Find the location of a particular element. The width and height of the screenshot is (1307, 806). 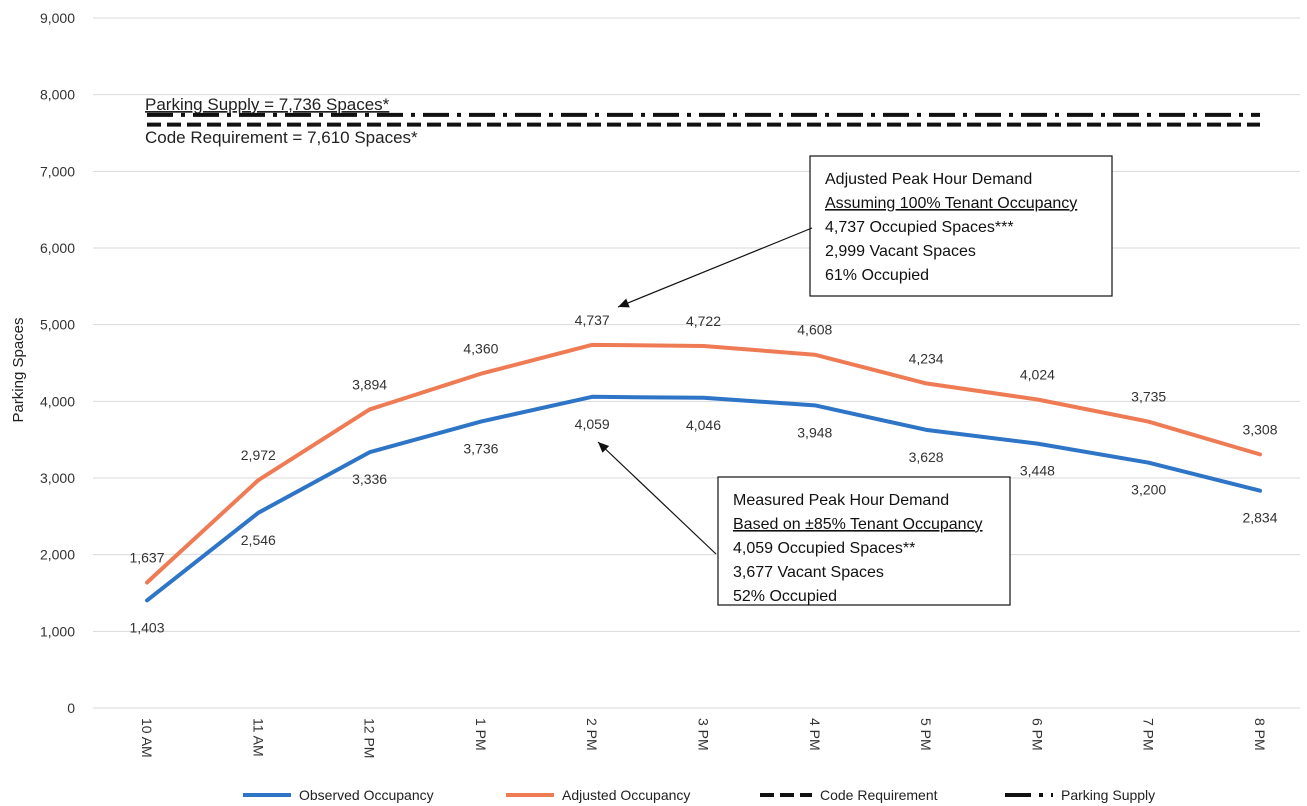

x-tick-label: 1 PM is located at coordinates (481, 734).